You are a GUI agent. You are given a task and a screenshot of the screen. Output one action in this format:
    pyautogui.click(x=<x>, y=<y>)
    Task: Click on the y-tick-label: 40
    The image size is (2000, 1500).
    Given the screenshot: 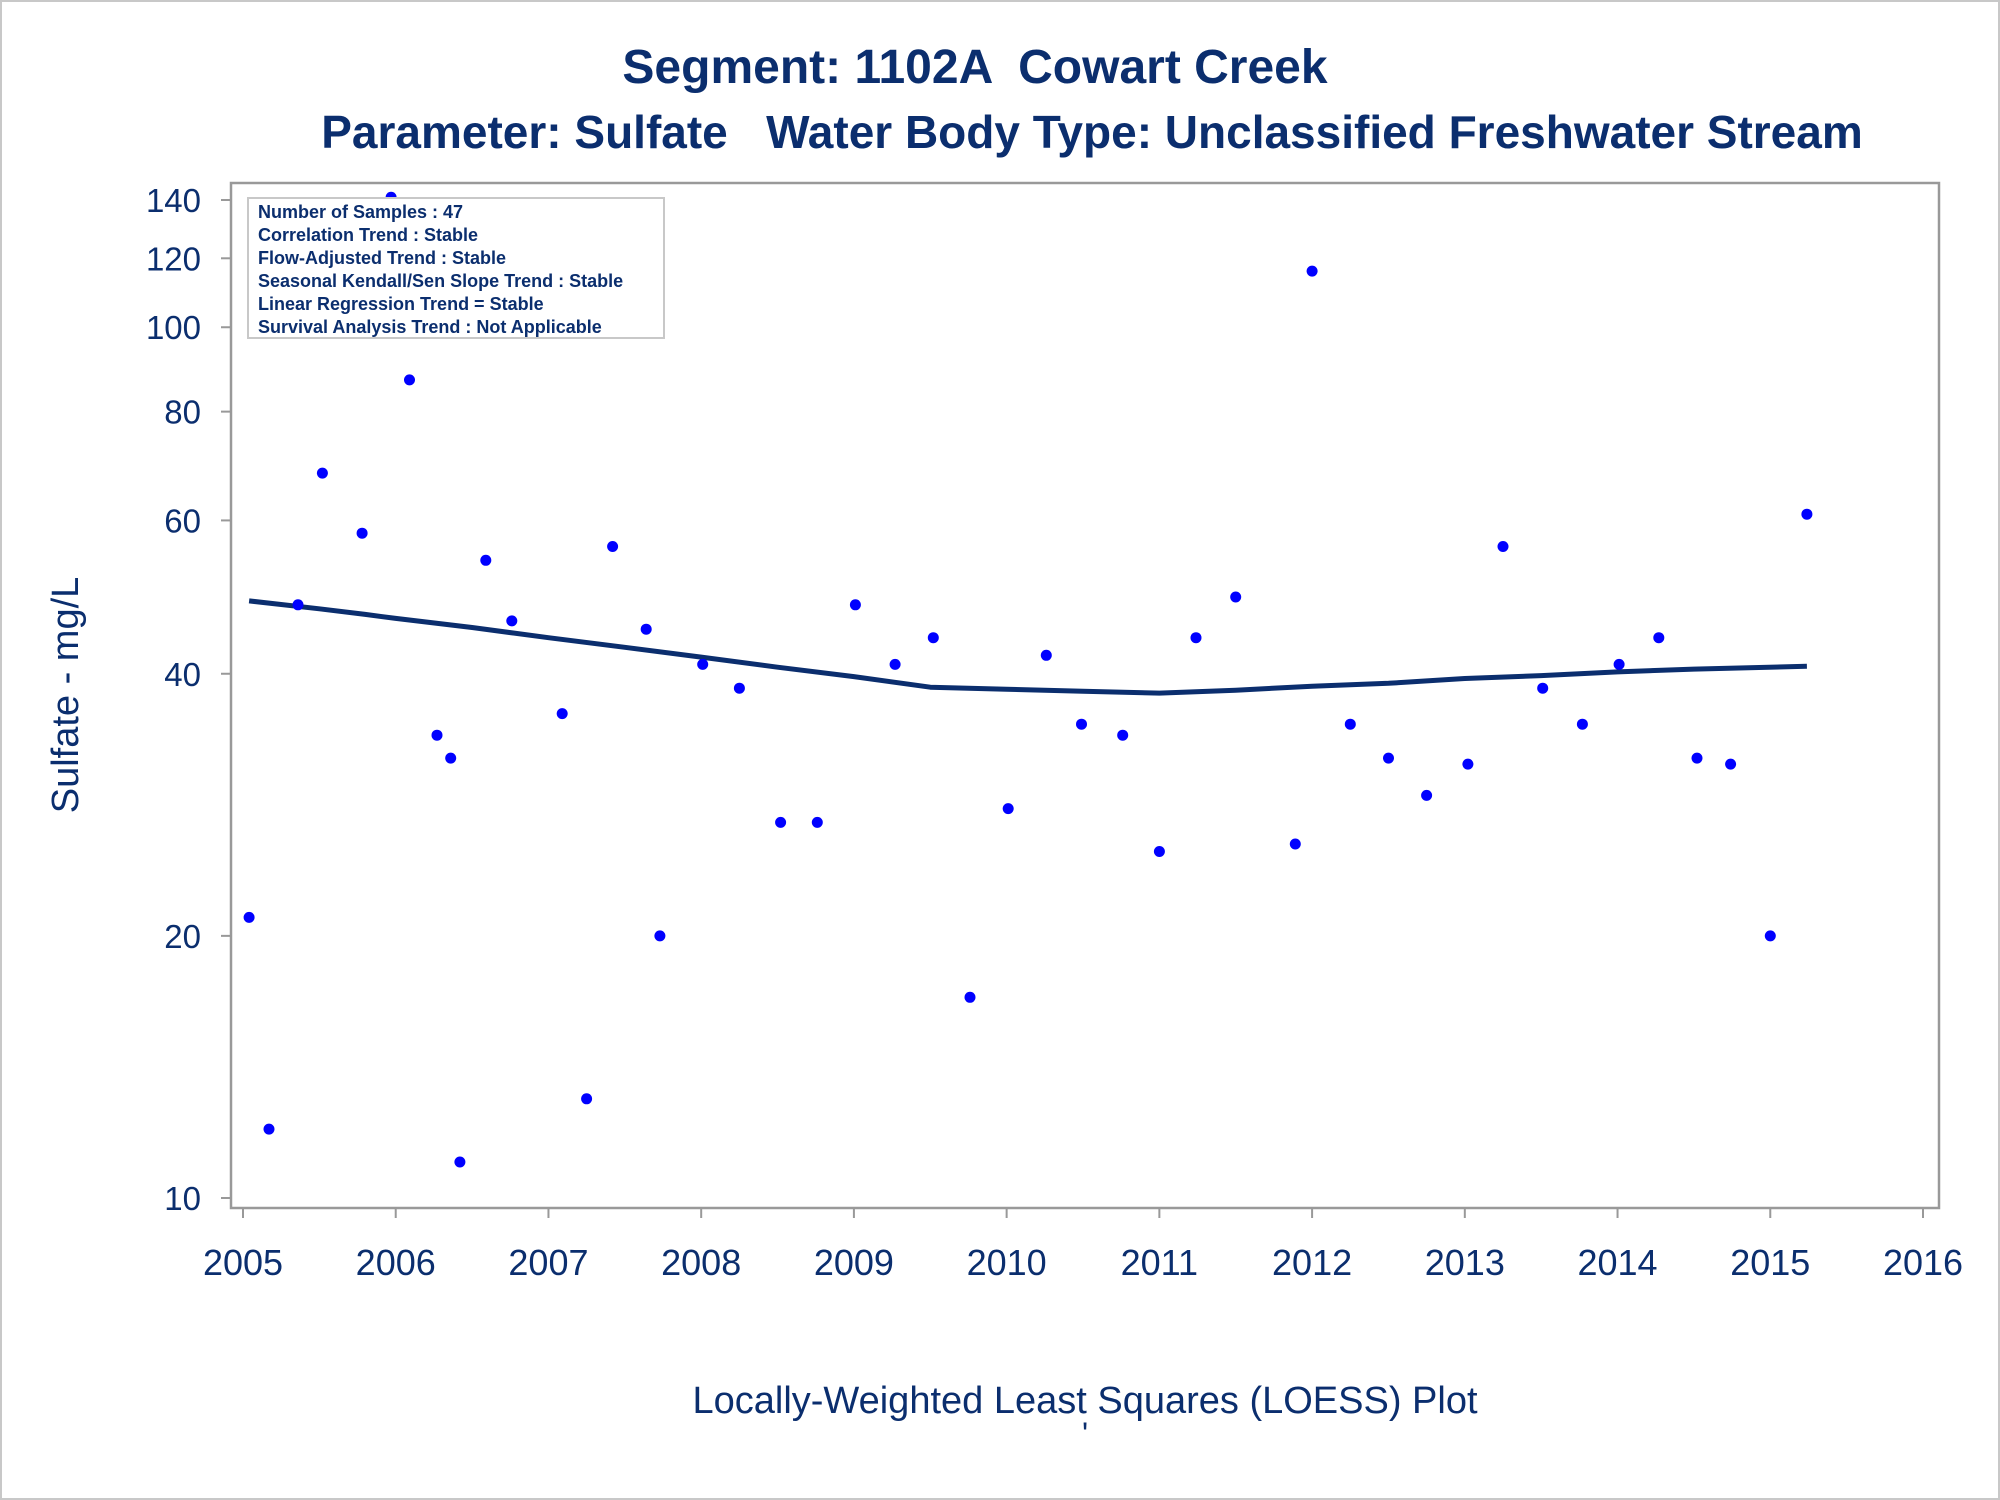 What is the action you would take?
    pyautogui.click(x=182, y=674)
    